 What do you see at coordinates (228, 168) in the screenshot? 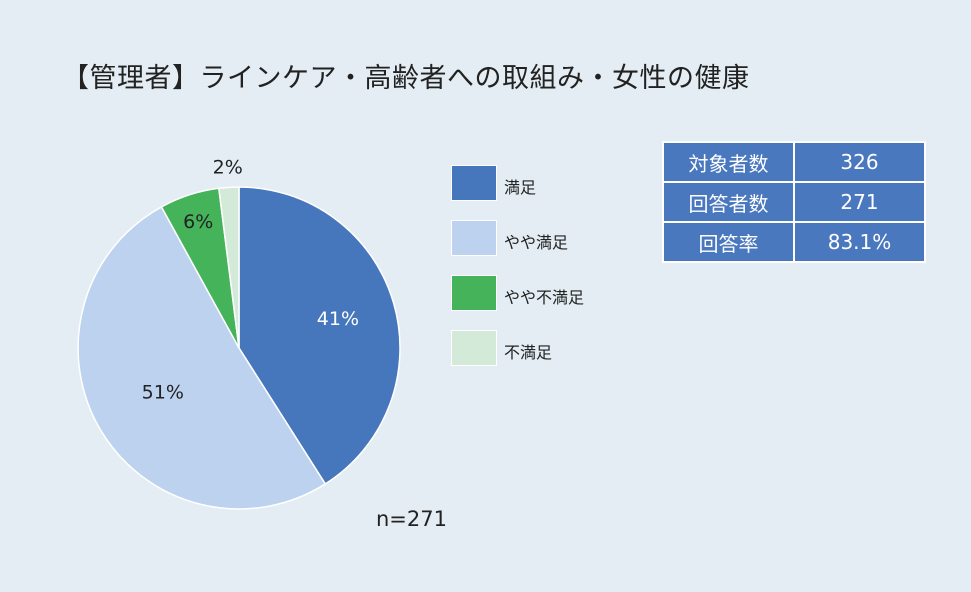
I see `pie-data-label-4: 2%` at bounding box center [228, 168].